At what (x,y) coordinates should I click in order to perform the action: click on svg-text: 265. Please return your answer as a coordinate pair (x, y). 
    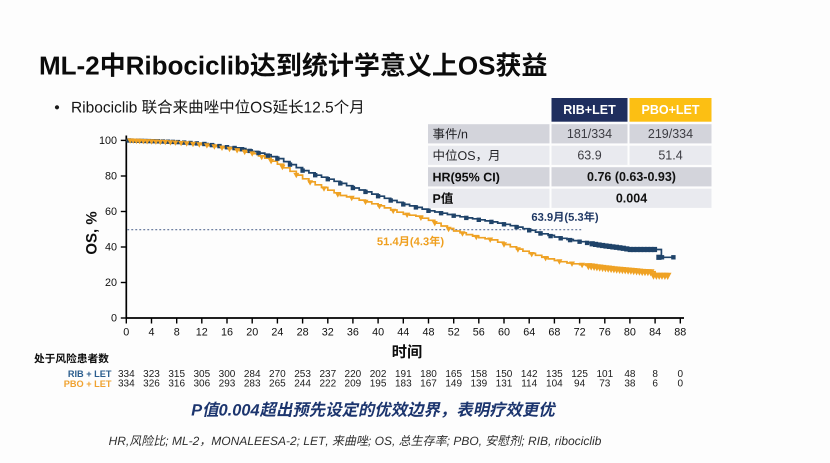
    Looking at the image, I should click on (277, 384).